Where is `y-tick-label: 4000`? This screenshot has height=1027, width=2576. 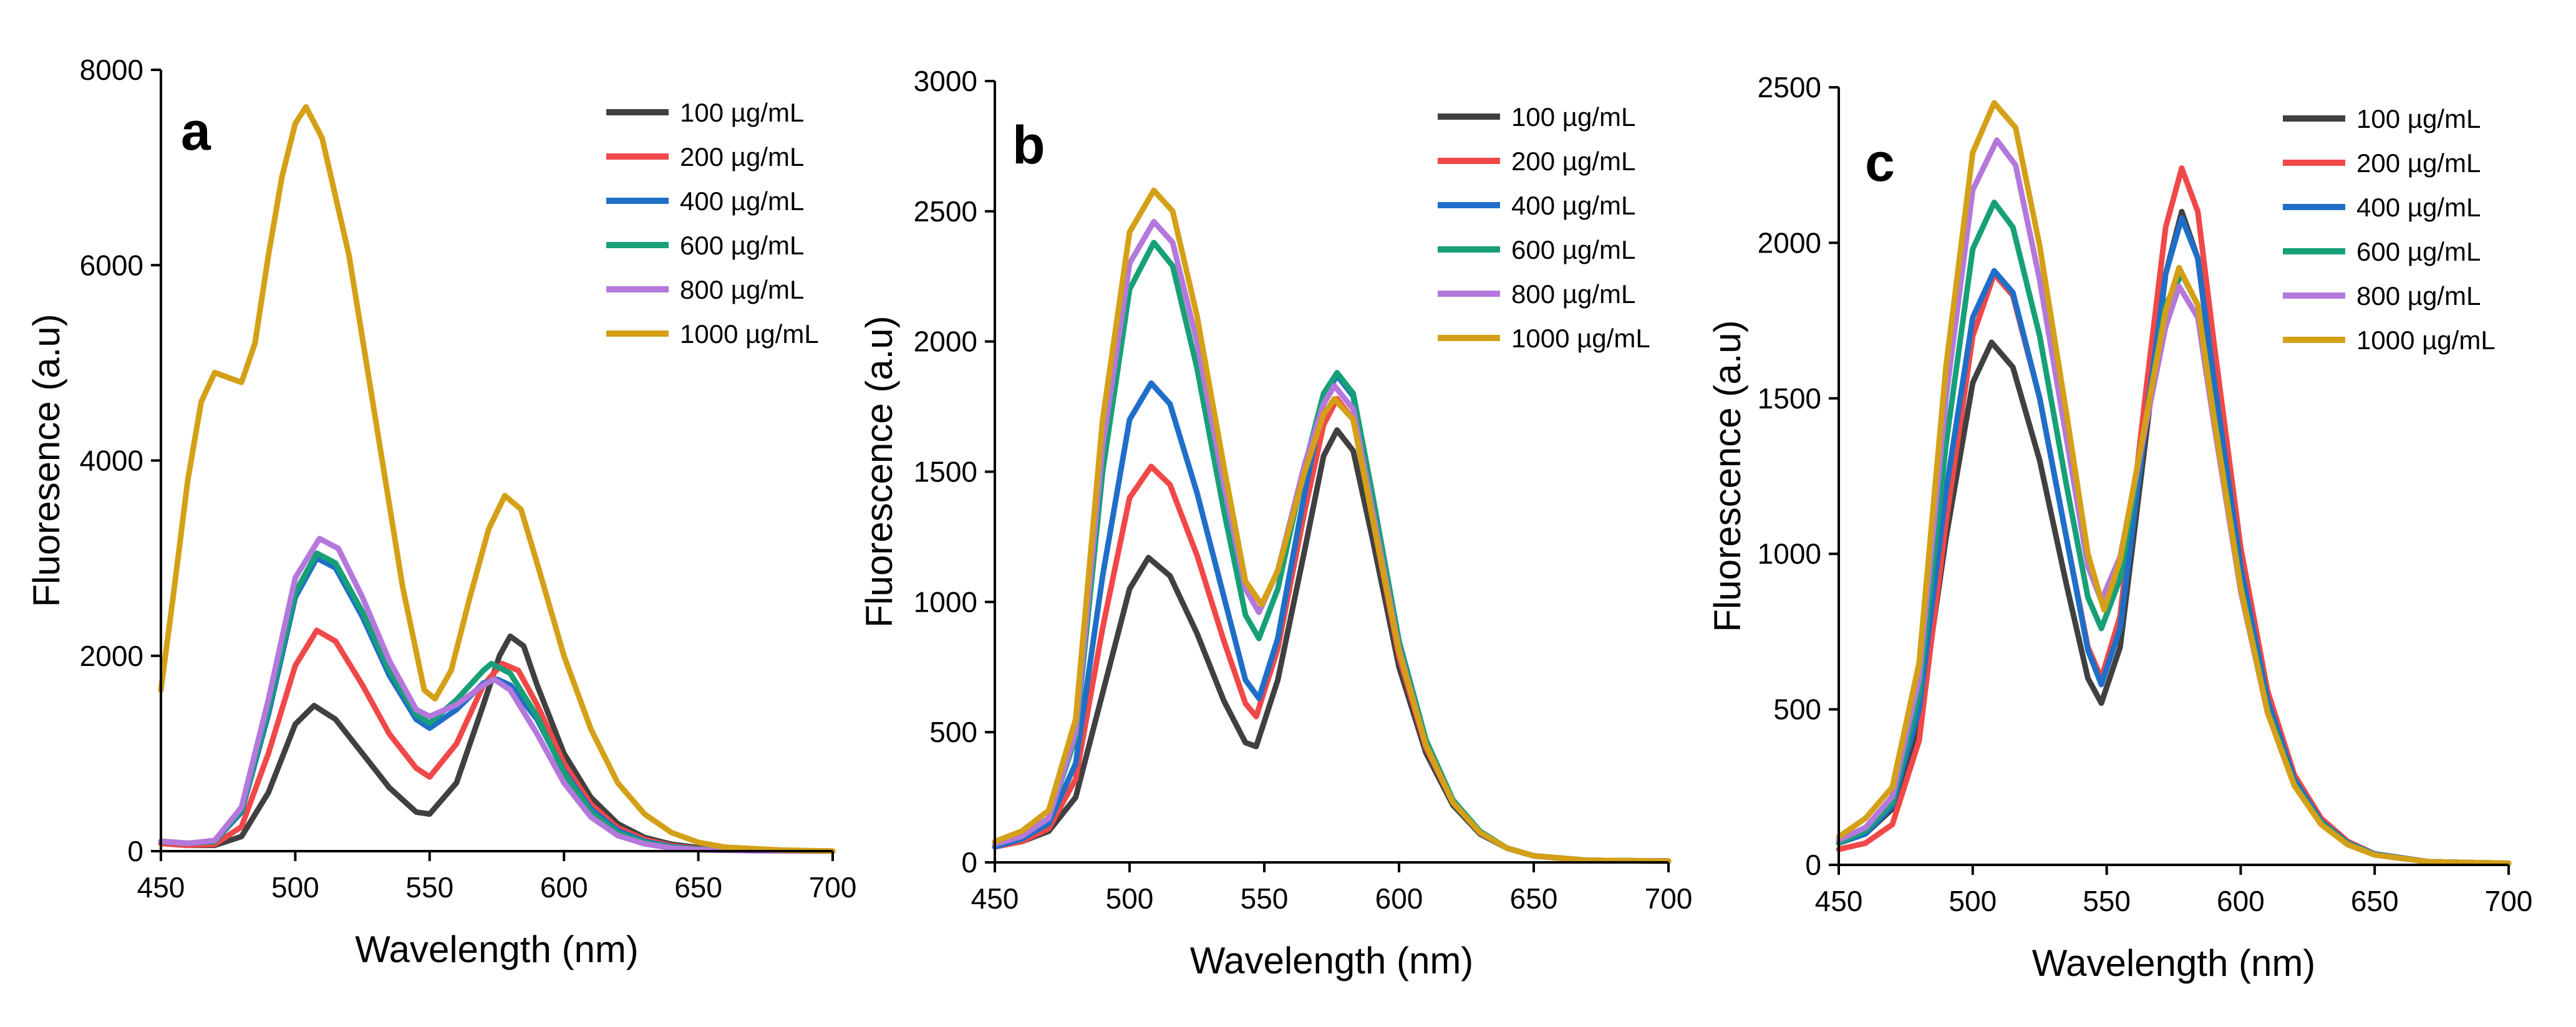
y-tick-label: 4000 is located at coordinates (111, 461).